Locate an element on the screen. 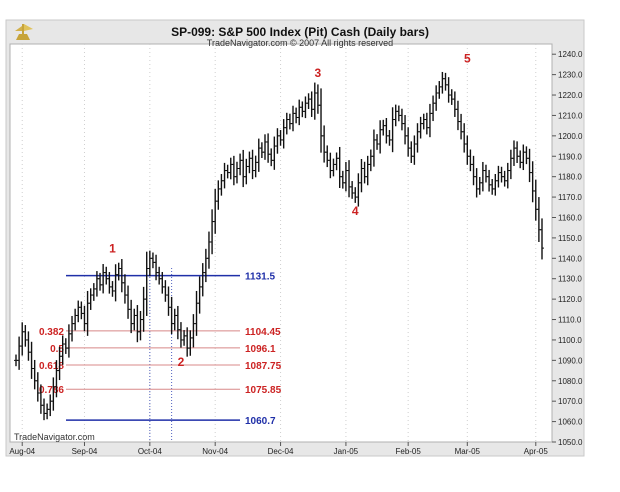  x-tick-label: Oct-04 is located at coordinates (150, 451).